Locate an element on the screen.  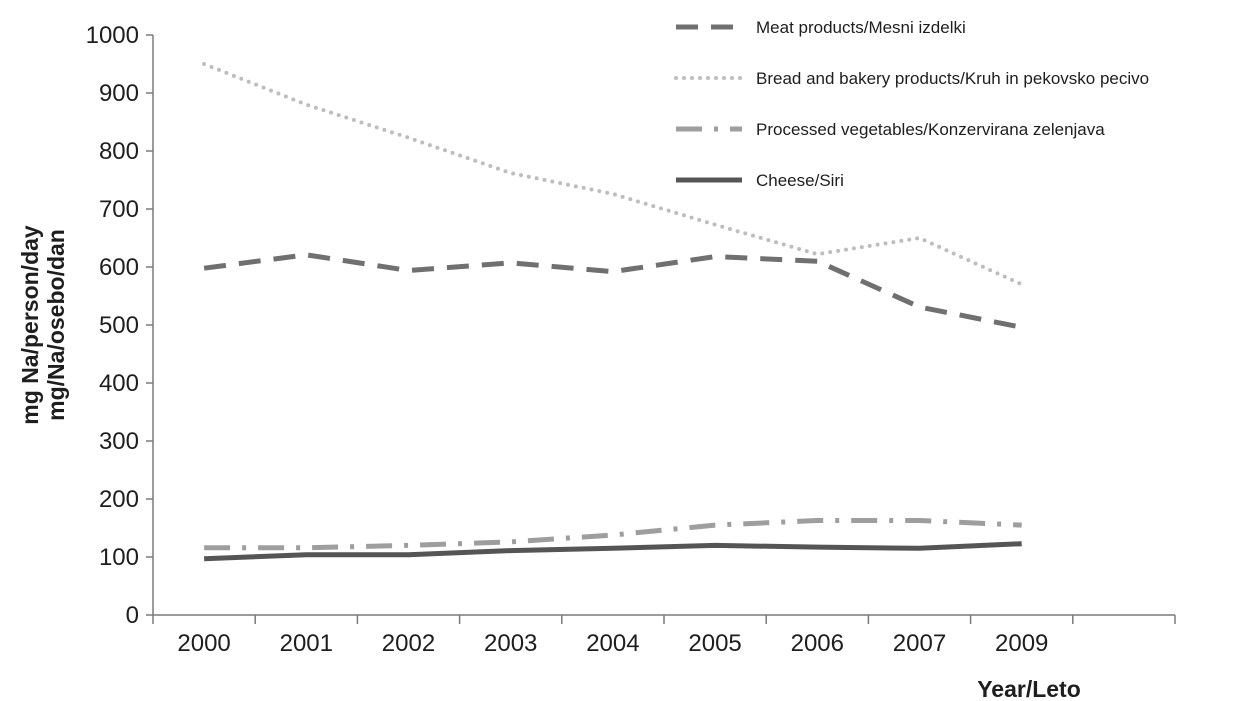
y-tick-label: 900 is located at coordinates (119, 93).